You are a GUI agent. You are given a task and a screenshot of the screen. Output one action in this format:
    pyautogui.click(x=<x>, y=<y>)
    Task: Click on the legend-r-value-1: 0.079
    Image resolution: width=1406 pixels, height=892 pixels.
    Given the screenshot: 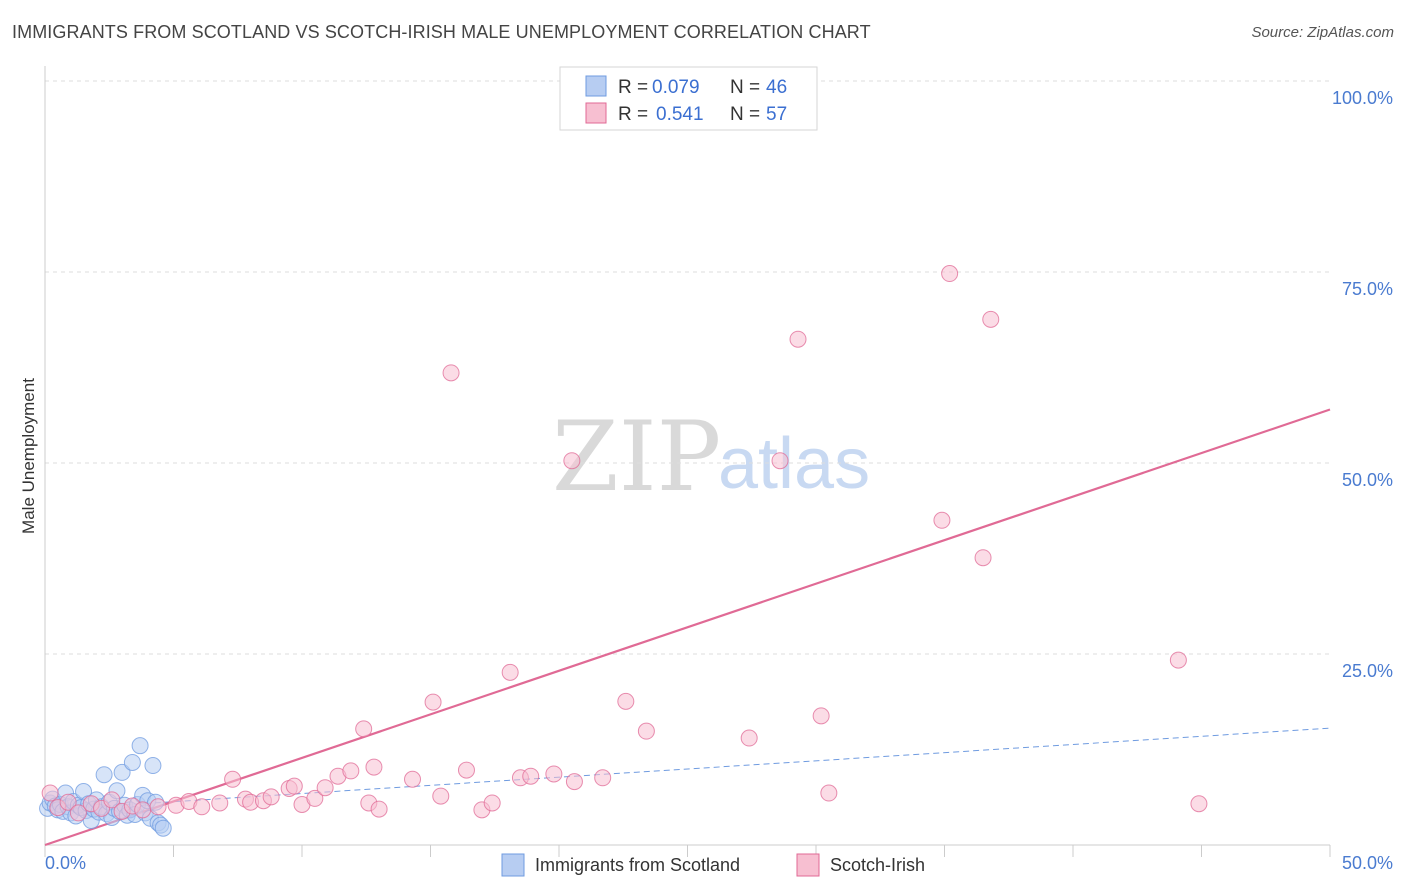 What is the action you would take?
    pyautogui.click(x=676, y=87)
    